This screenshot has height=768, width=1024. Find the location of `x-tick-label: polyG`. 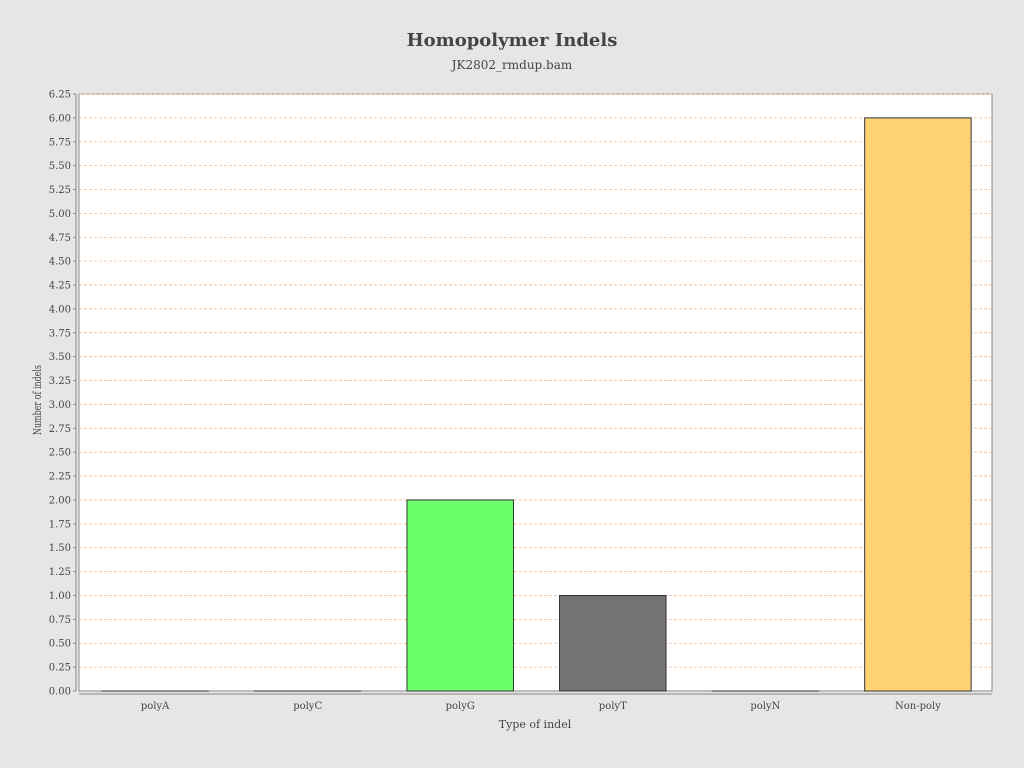

x-tick-label: polyG is located at coordinates (460, 706).